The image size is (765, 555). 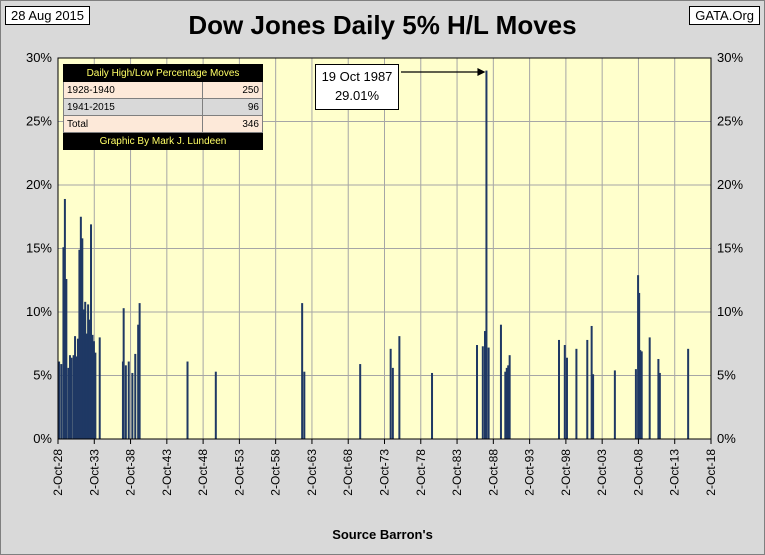 What do you see at coordinates (730, 121) in the screenshot?
I see `y-tick-label-right: 25%` at bounding box center [730, 121].